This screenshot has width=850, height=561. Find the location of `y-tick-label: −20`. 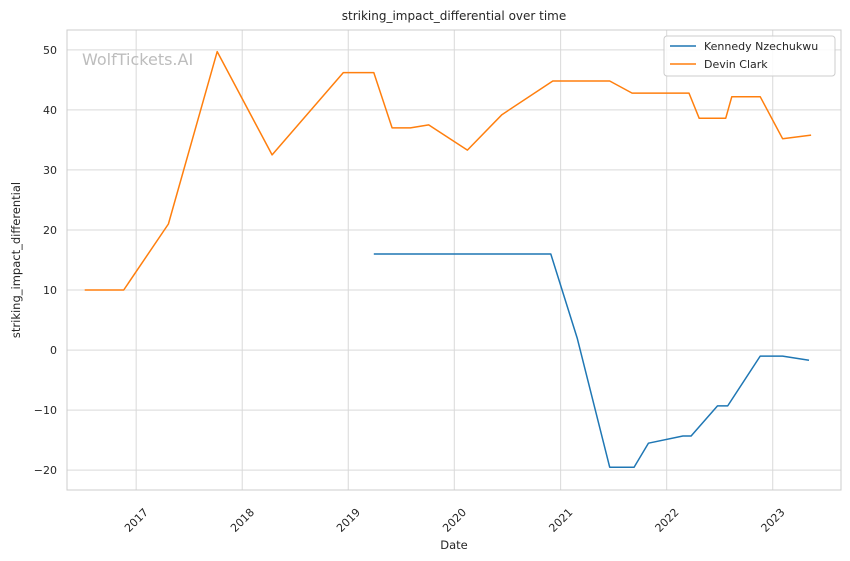

y-tick-label: −20 is located at coordinates (45, 470).